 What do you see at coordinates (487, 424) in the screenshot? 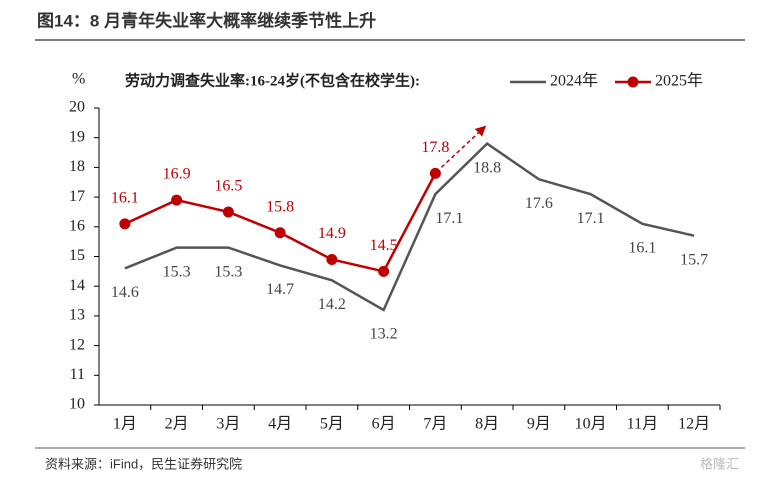
I see `x-tick-label: 8月` at bounding box center [487, 424].